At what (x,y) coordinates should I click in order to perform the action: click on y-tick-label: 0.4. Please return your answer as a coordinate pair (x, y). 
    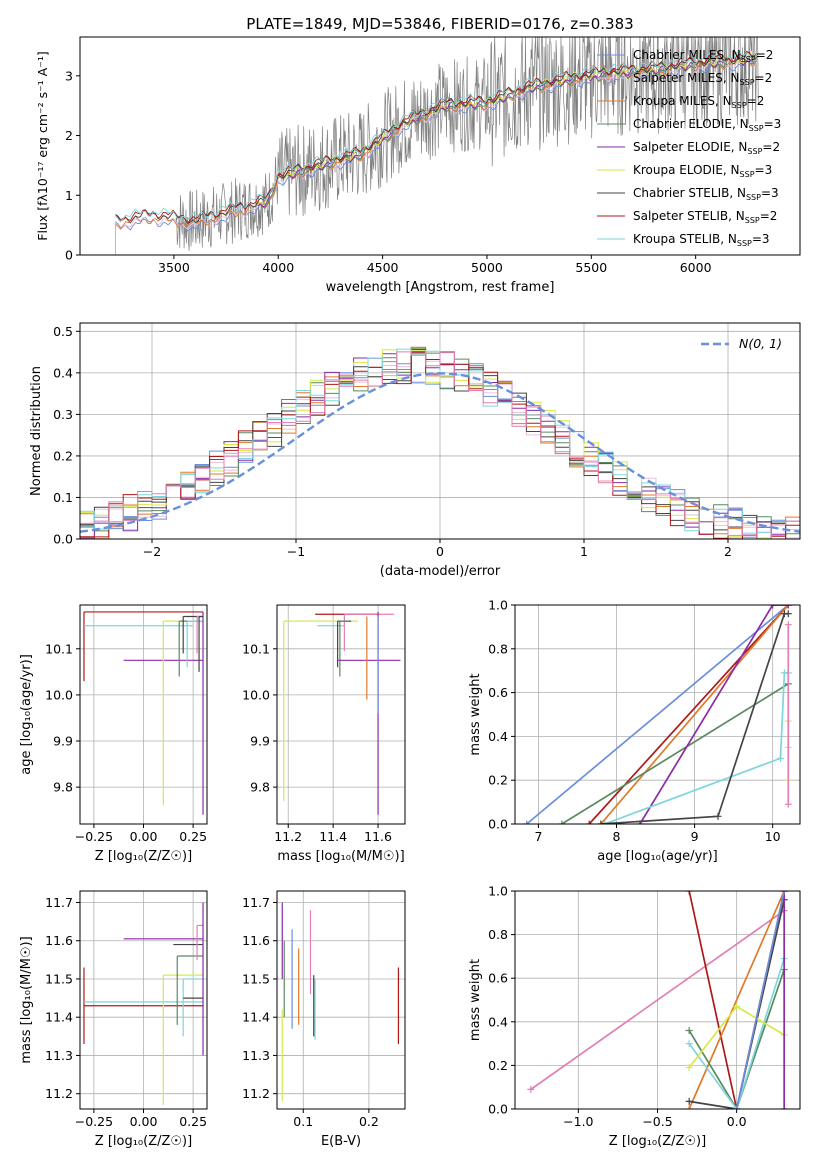
    Looking at the image, I should click on (498, 736).